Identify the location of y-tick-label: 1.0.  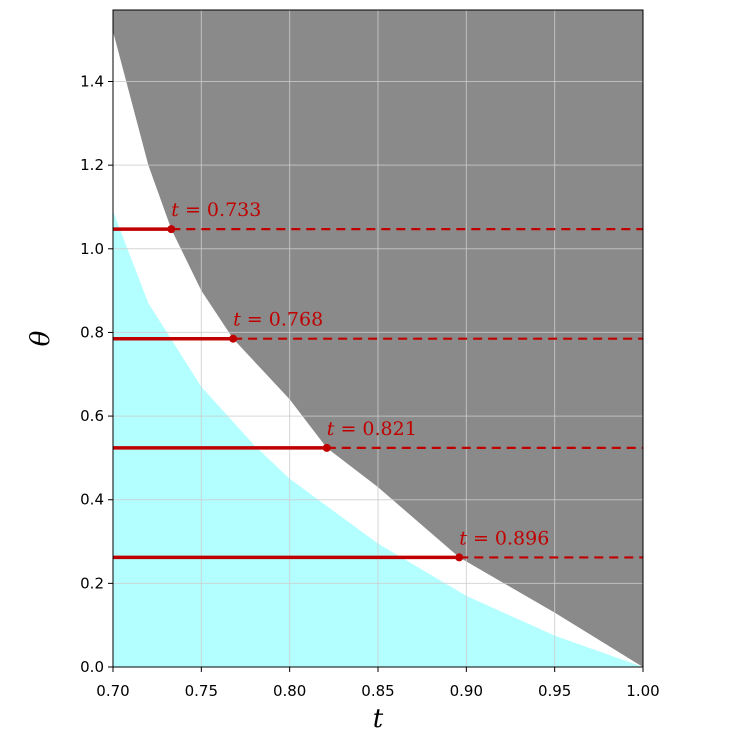
(92, 249).